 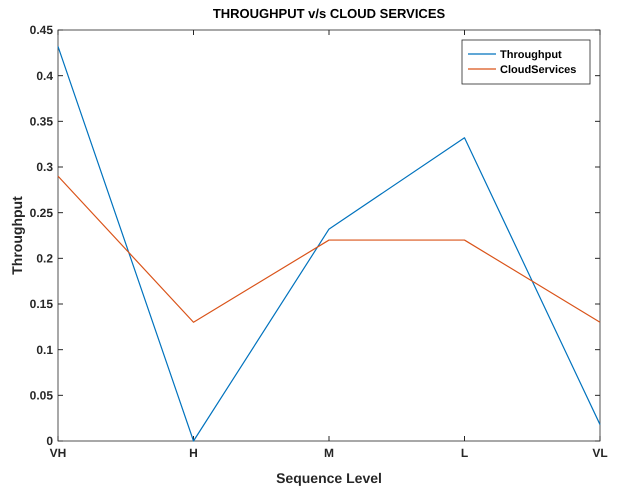 I want to click on x-tick-label: VH, so click(x=58, y=453).